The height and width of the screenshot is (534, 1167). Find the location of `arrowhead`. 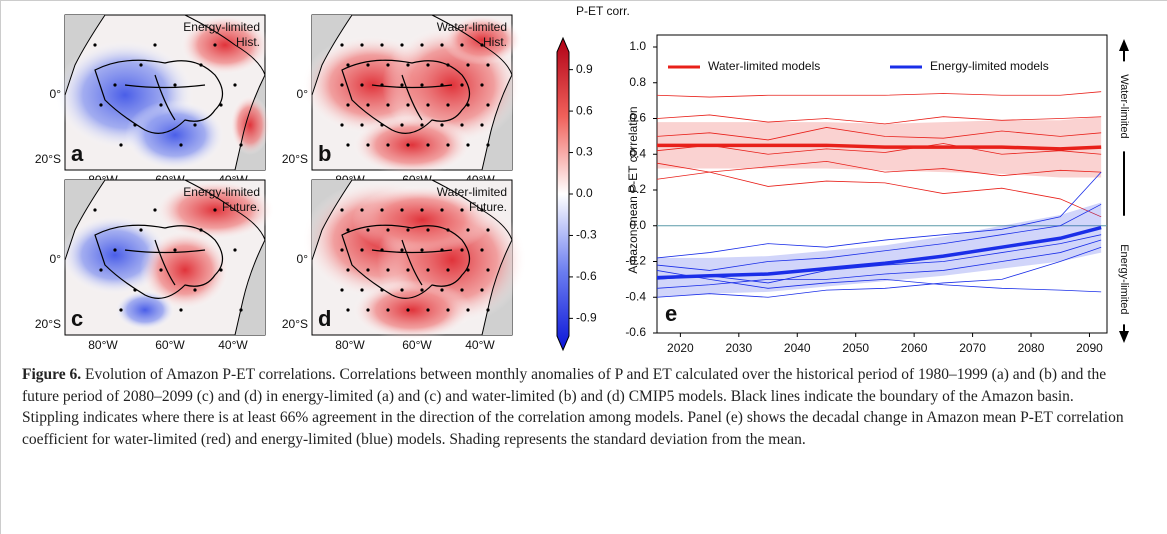

arrowhead is located at coordinates (1124, 337).